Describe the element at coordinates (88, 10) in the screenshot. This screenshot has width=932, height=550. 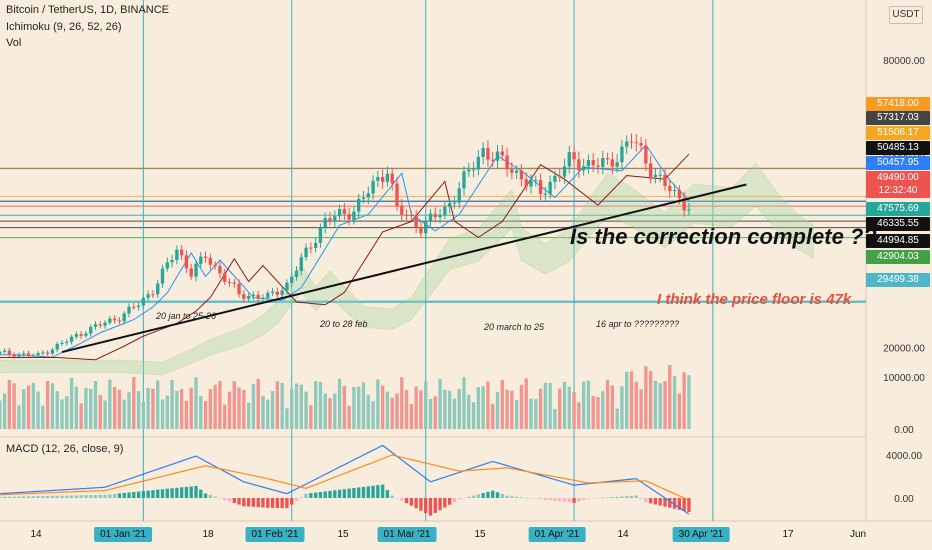
I see `symbol-title: Bitcoin / TetherUS, 1D, BINANCE` at that location.